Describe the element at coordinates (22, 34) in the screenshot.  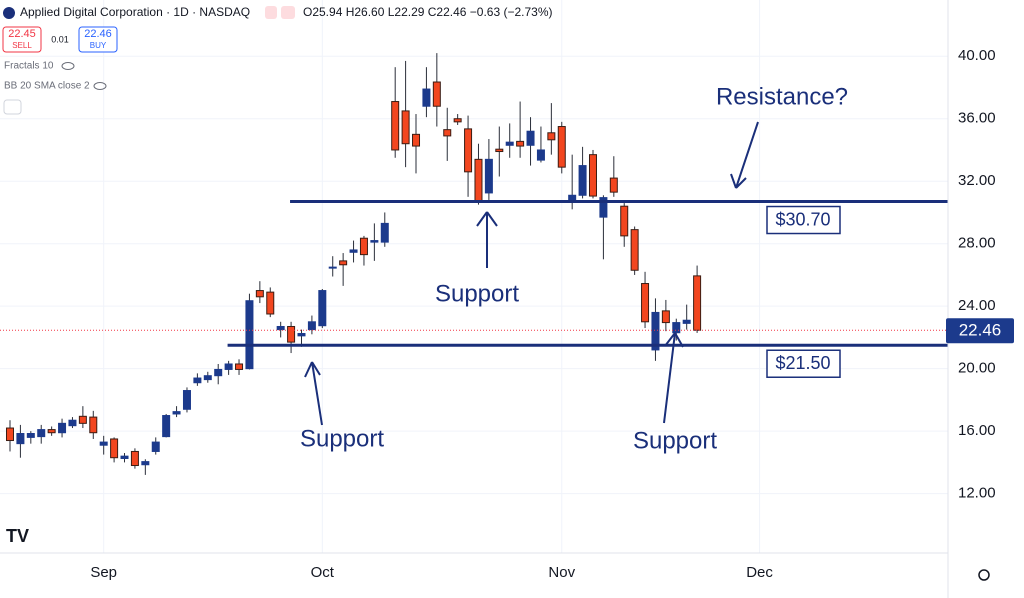
I see `sell-price: 22.45` at that location.